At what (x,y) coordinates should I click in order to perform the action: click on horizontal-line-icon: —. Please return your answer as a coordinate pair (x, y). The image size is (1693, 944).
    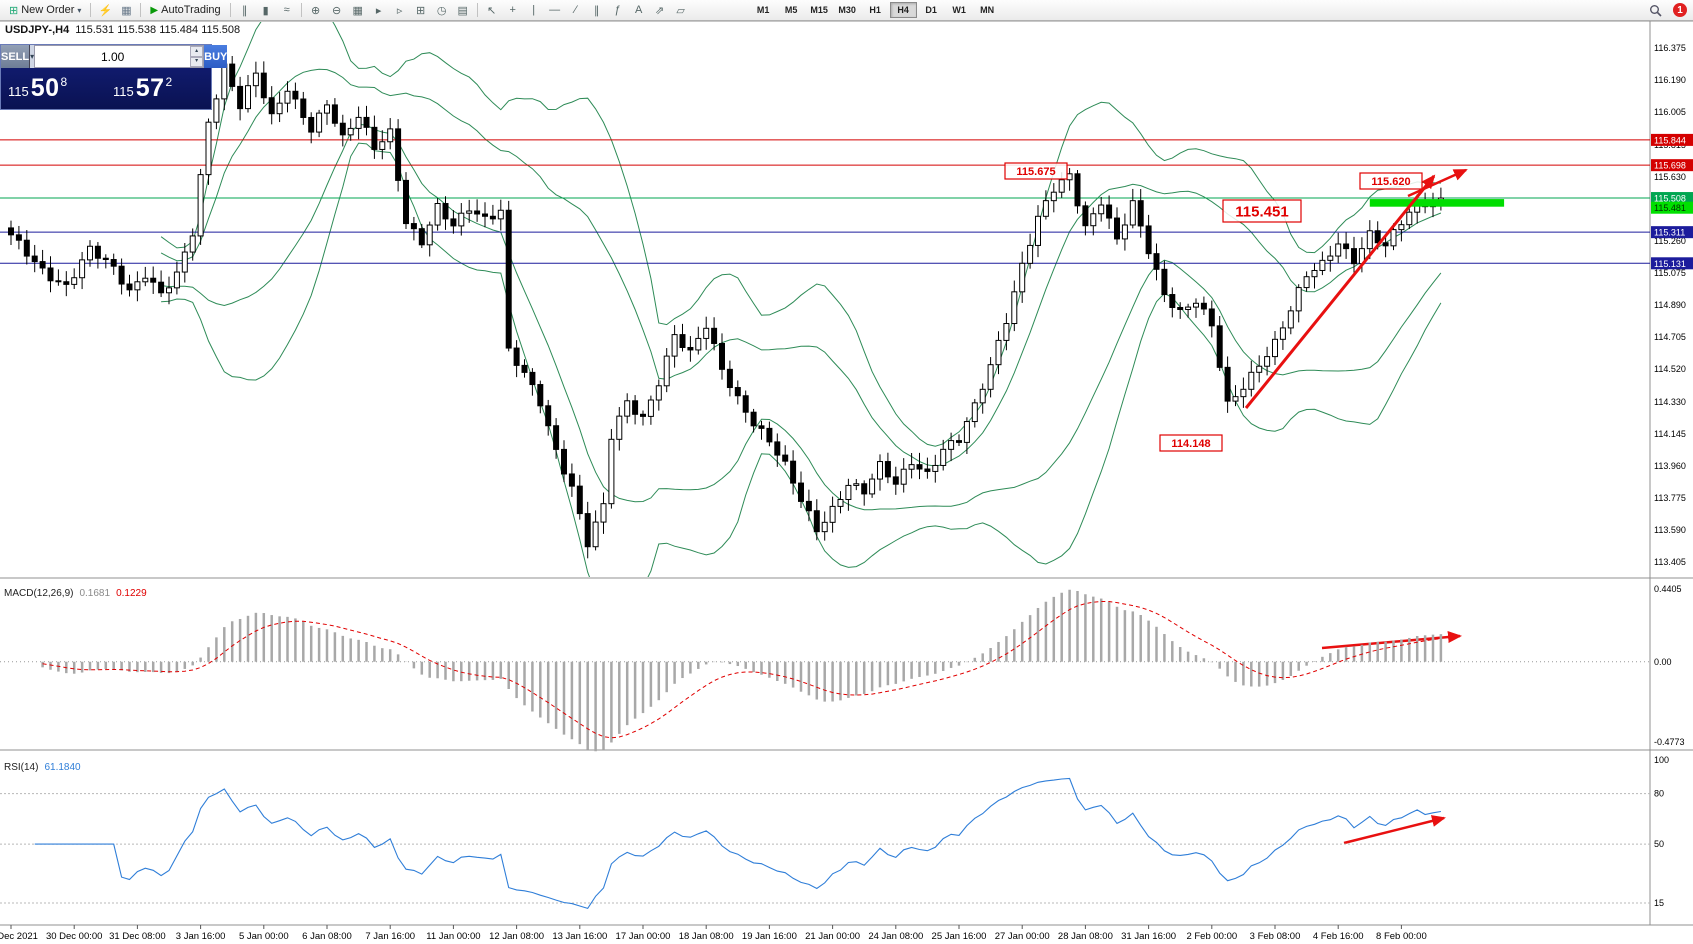
    Looking at the image, I should click on (555, 10).